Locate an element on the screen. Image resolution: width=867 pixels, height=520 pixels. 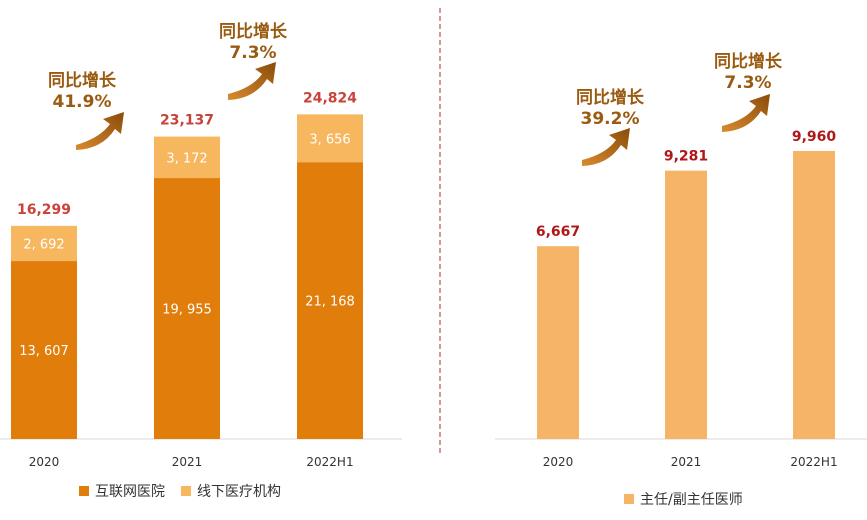
legend: 主任/副主任医师 is located at coordinates (683, 500).